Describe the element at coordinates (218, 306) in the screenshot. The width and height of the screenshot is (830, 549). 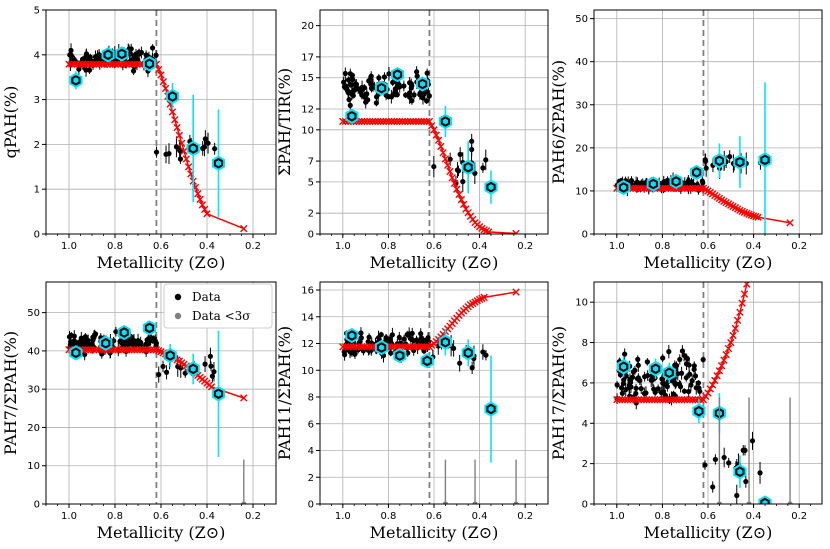
I see `legend-box` at that location.